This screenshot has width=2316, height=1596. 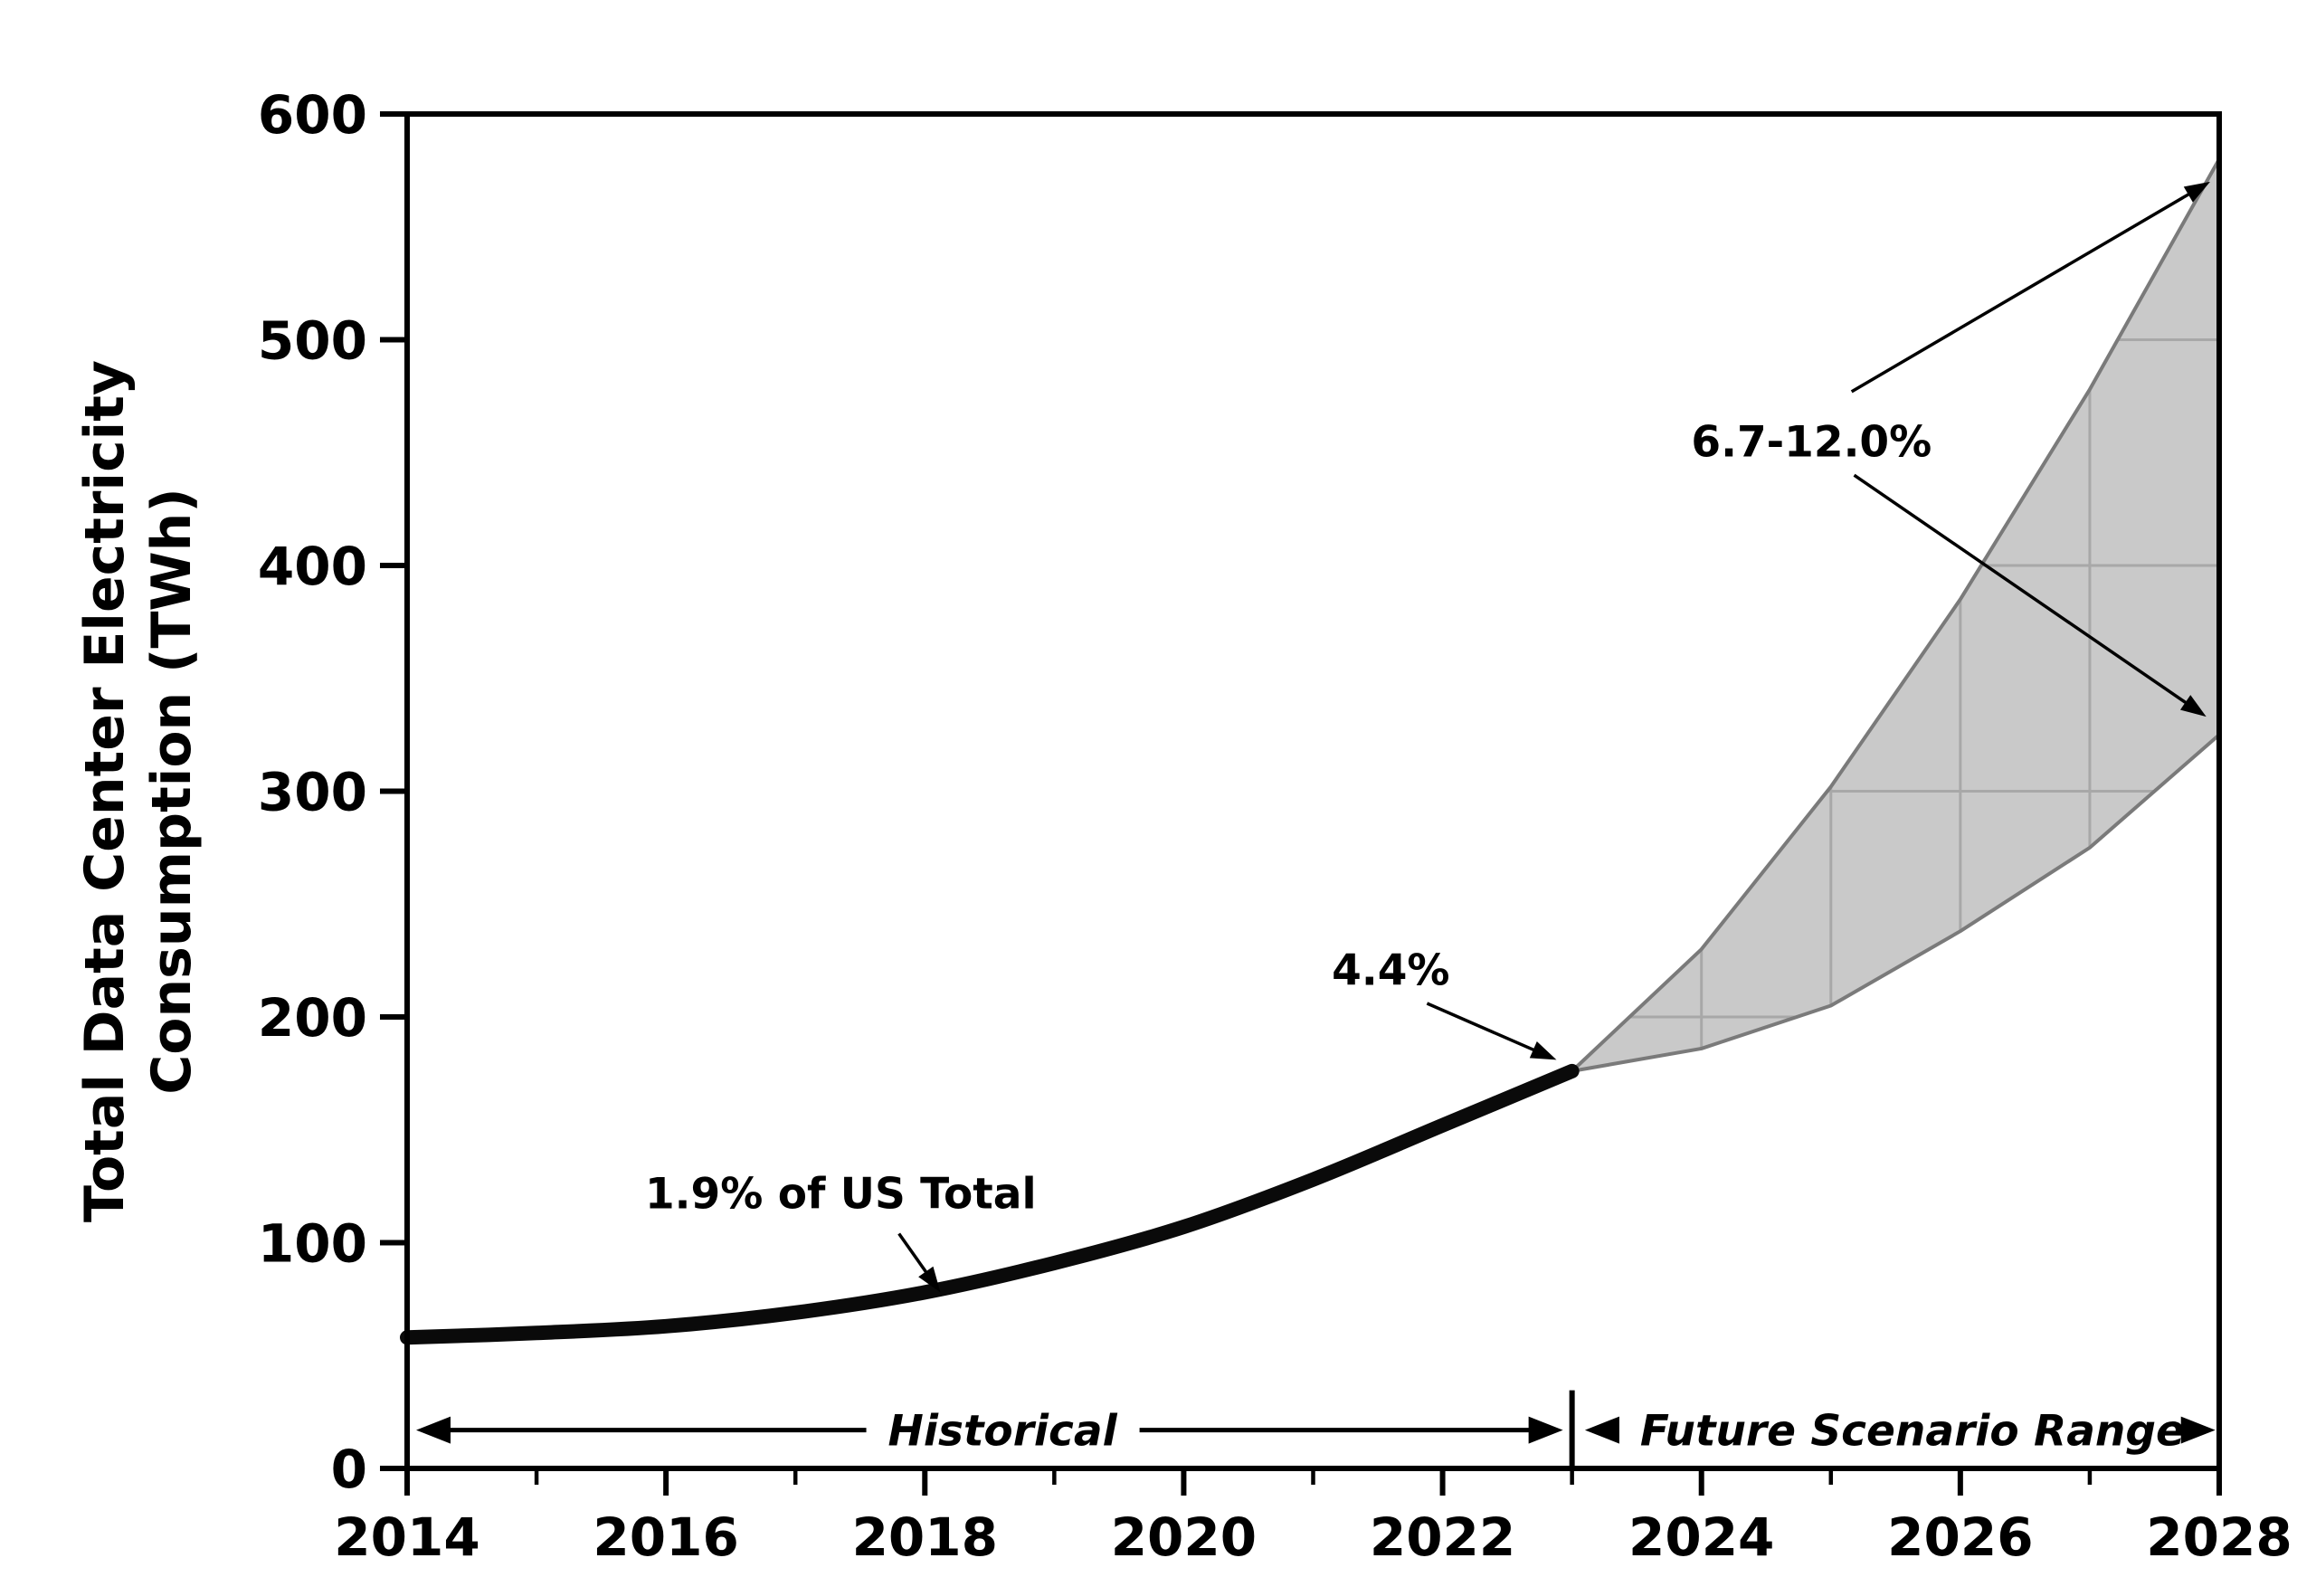 I want to click on span-future: Future Scenario Range, so click(x=1900, y=1432).